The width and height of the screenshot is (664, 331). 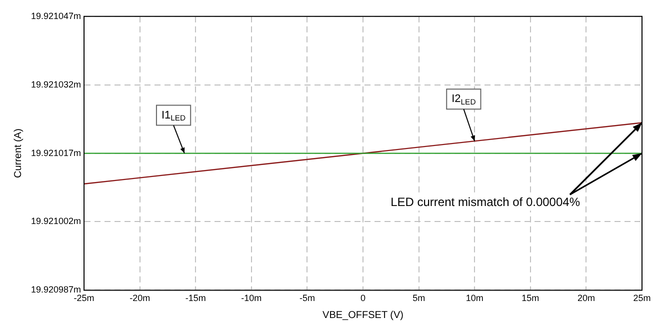 What do you see at coordinates (419, 298) in the screenshot?
I see `x-tick-label: 5m` at bounding box center [419, 298].